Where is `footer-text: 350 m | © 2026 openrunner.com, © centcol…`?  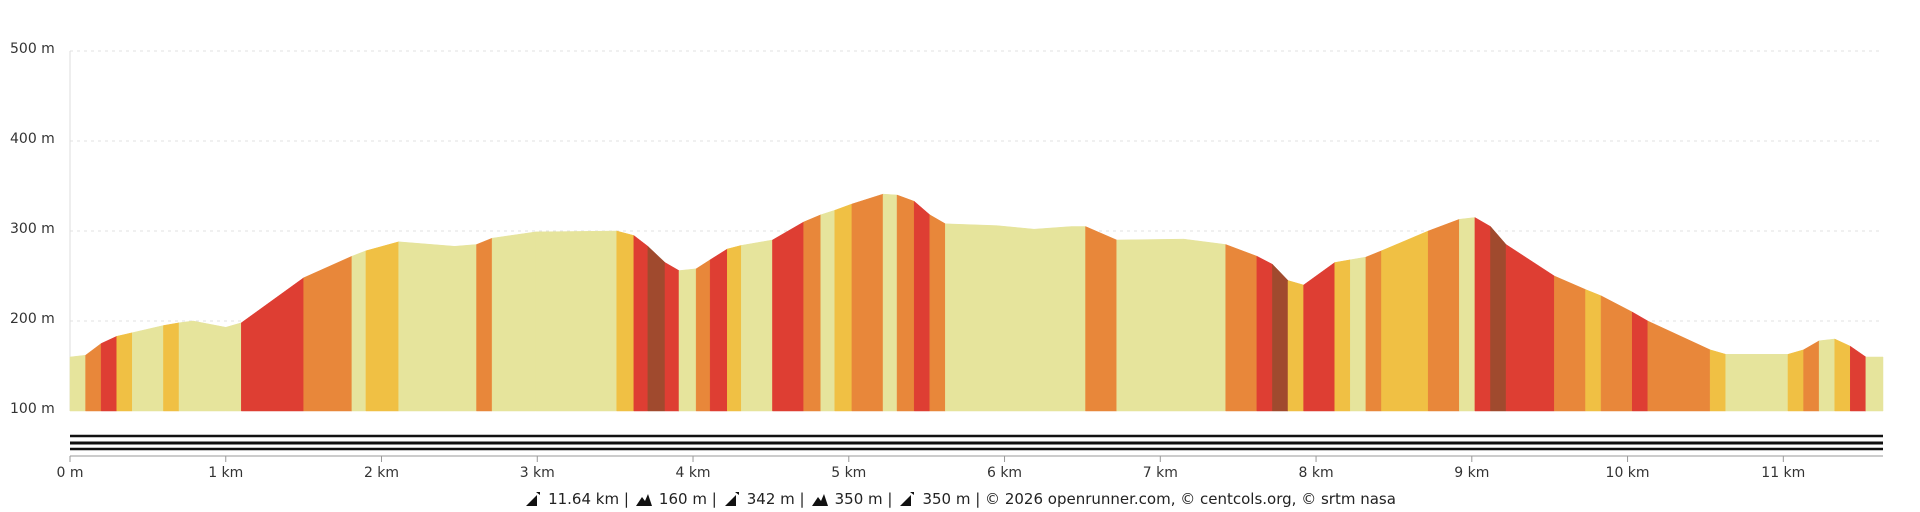
footer-text: 350 m | © 2026 openrunner.com, © centcol… is located at coordinates (1159, 499).